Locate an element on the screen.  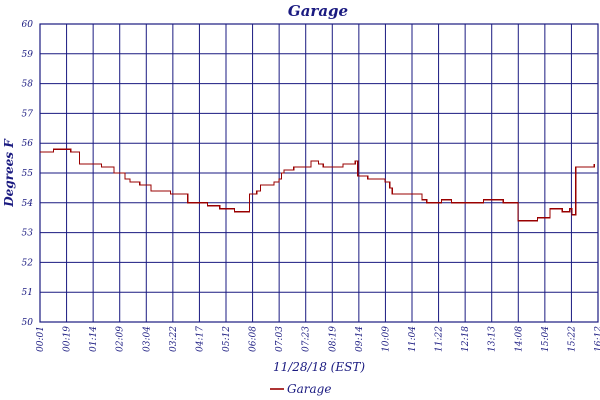
x-tick-label: 14:08 is located at coordinates (519, 339).